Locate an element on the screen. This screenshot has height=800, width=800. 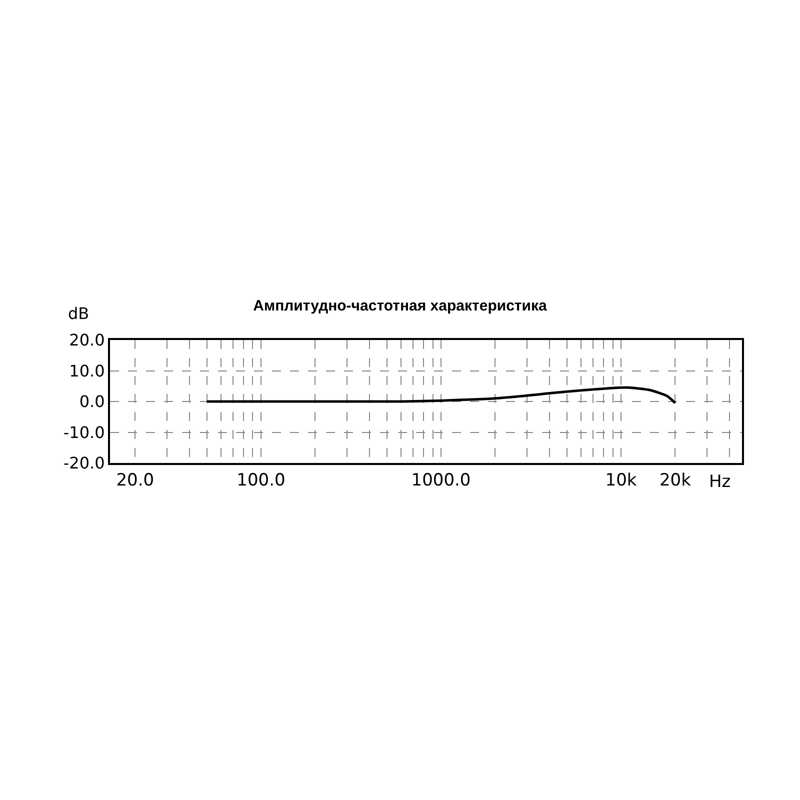
x-tick-label: 10k is located at coordinates (621, 480).